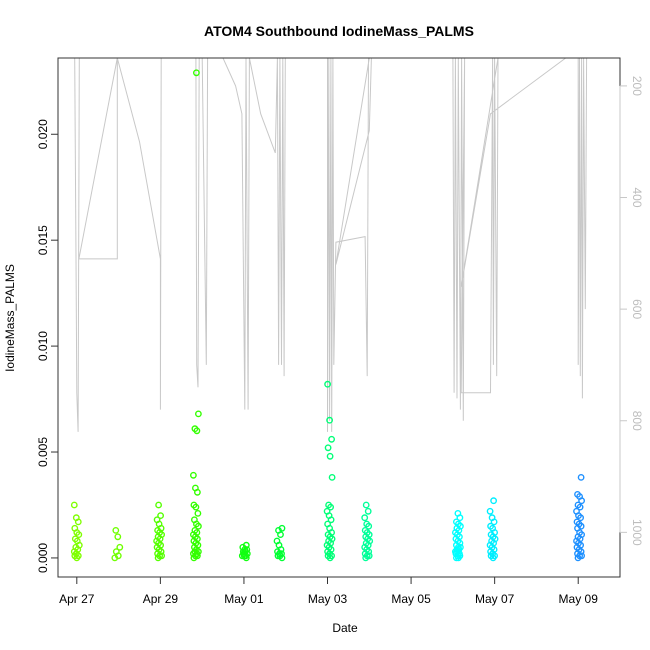 Image resolution: width=650 pixels, height=650 pixels. I want to click on y-tick-label: 0.015, so click(43, 240).